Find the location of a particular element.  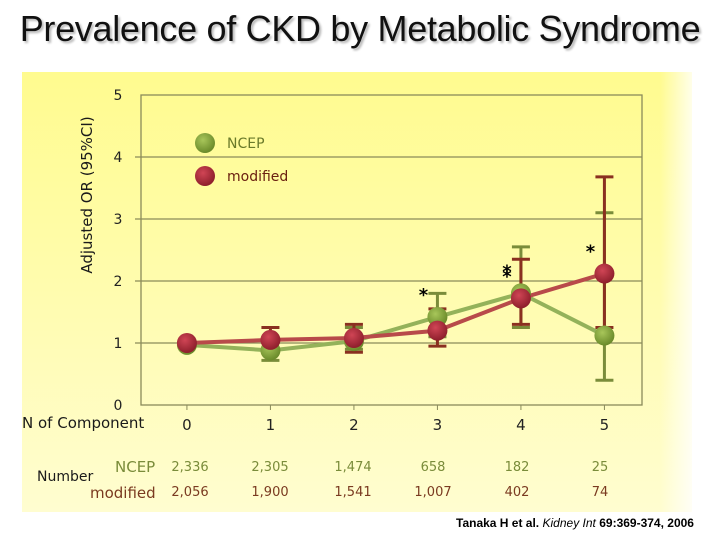

x-tick-label: 3 is located at coordinates (438, 425).